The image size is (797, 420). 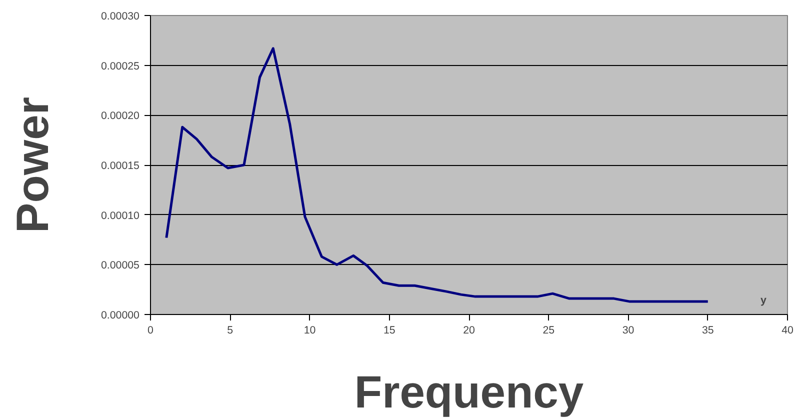 I want to click on y-tick-label: 0.00020, so click(x=120, y=116).